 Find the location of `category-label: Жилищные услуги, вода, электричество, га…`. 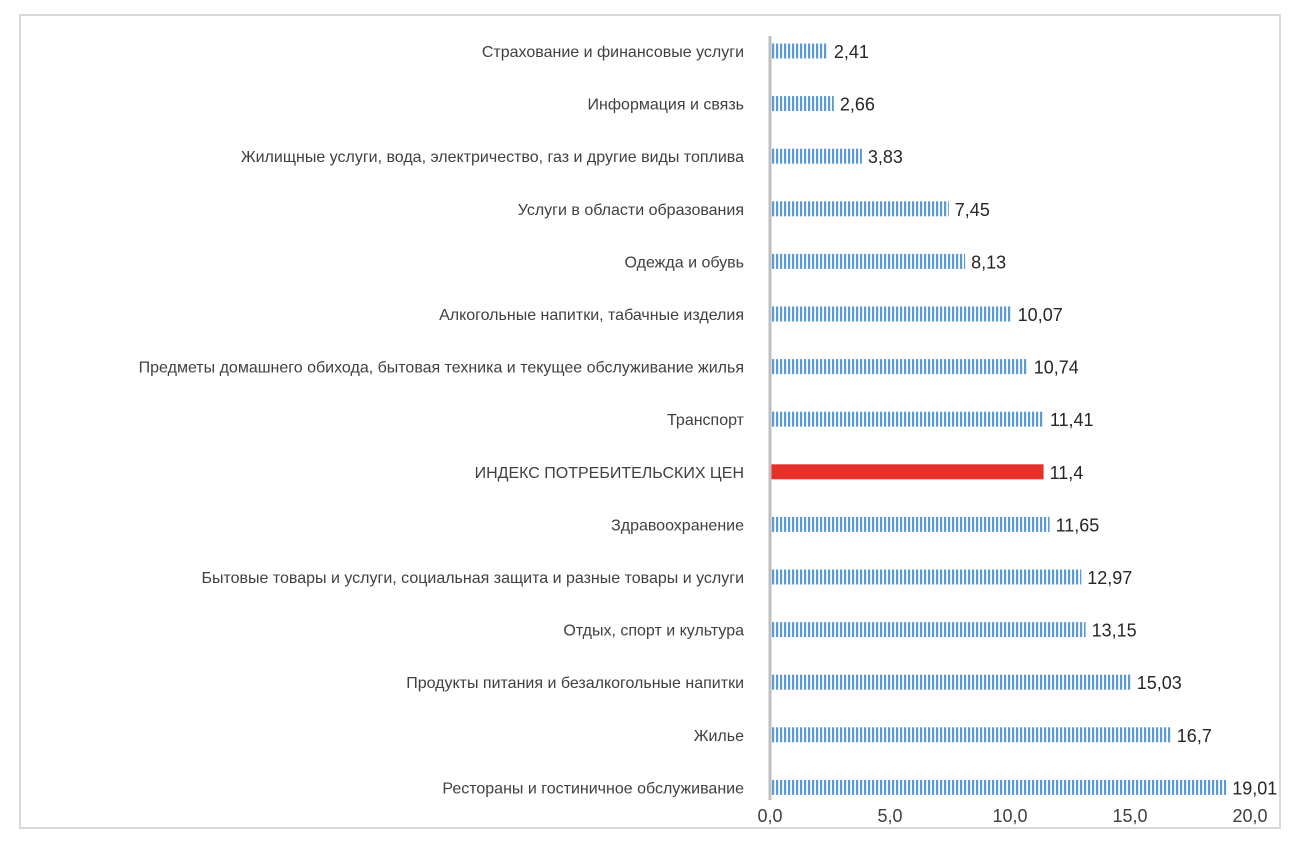

category-label: Жилищные услуги, вода, электричество, га… is located at coordinates (492, 157).